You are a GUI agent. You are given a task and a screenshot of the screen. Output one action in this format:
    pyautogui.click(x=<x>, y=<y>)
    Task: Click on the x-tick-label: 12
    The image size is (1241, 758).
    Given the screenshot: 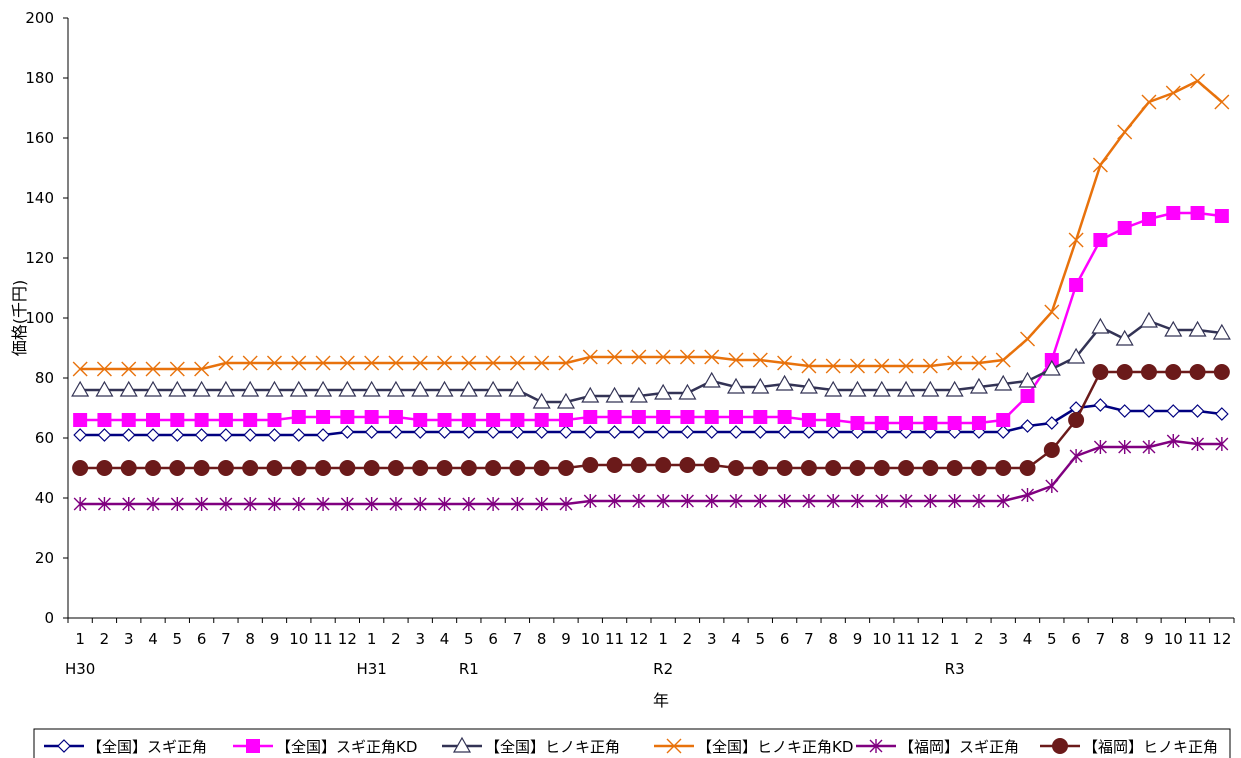 What is the action you would take?
    pyautogui.click(x=1221, y=639)
    